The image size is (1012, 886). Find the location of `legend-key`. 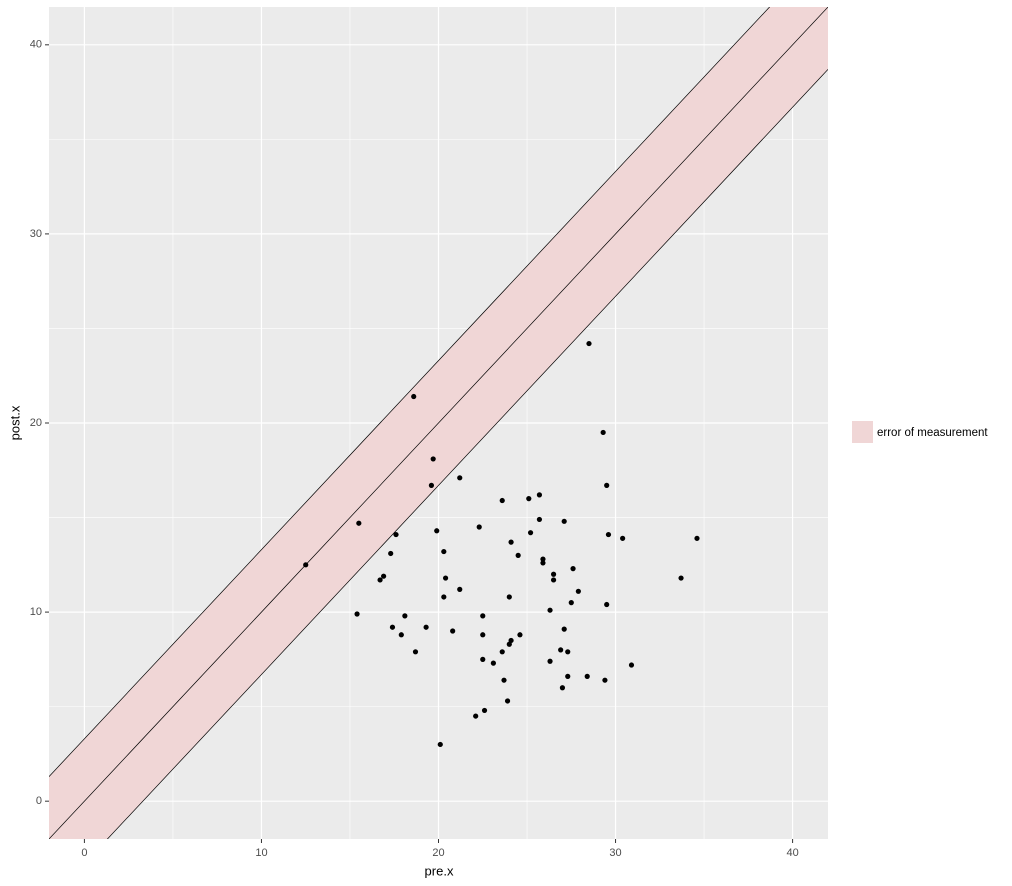

legend-key is located at coordinates (862, 432).